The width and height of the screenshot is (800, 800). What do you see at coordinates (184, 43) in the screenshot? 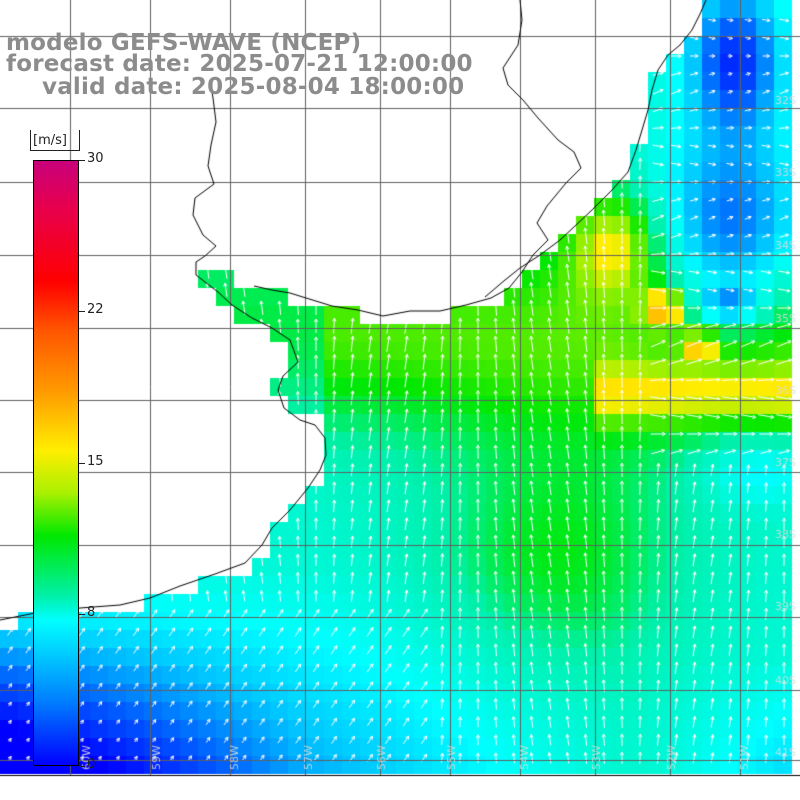
I see `model-title: modelo GEFS-WAVE (NCEP)` at bounding box center [184, 43].